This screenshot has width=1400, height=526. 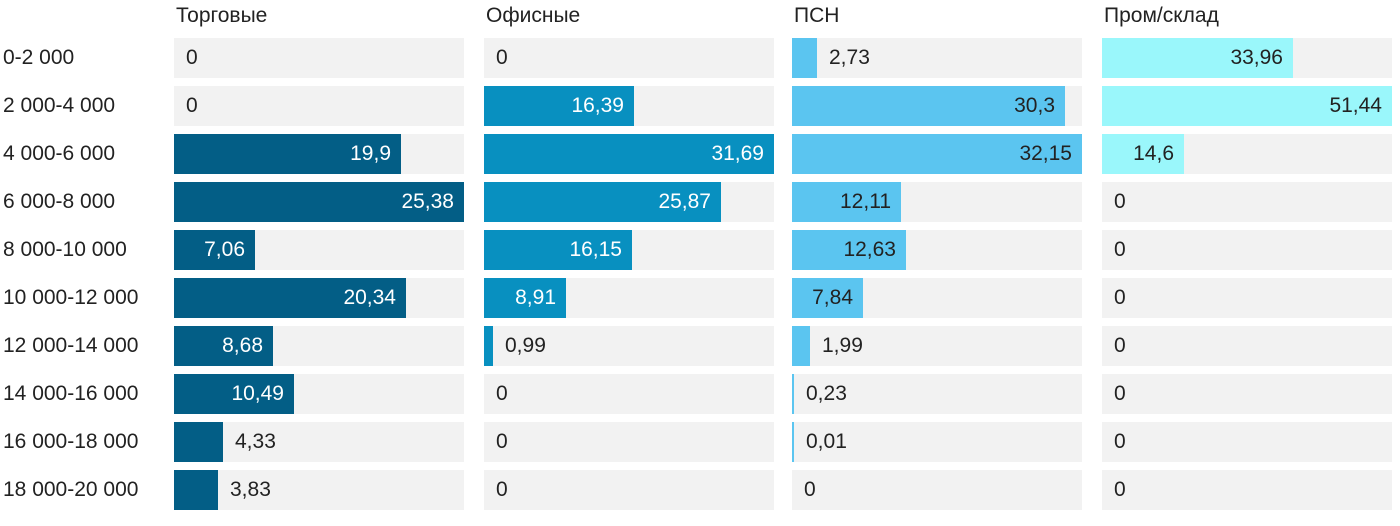 I want to click on category-label: 4 000-6 000, so click(x=59, y=153).